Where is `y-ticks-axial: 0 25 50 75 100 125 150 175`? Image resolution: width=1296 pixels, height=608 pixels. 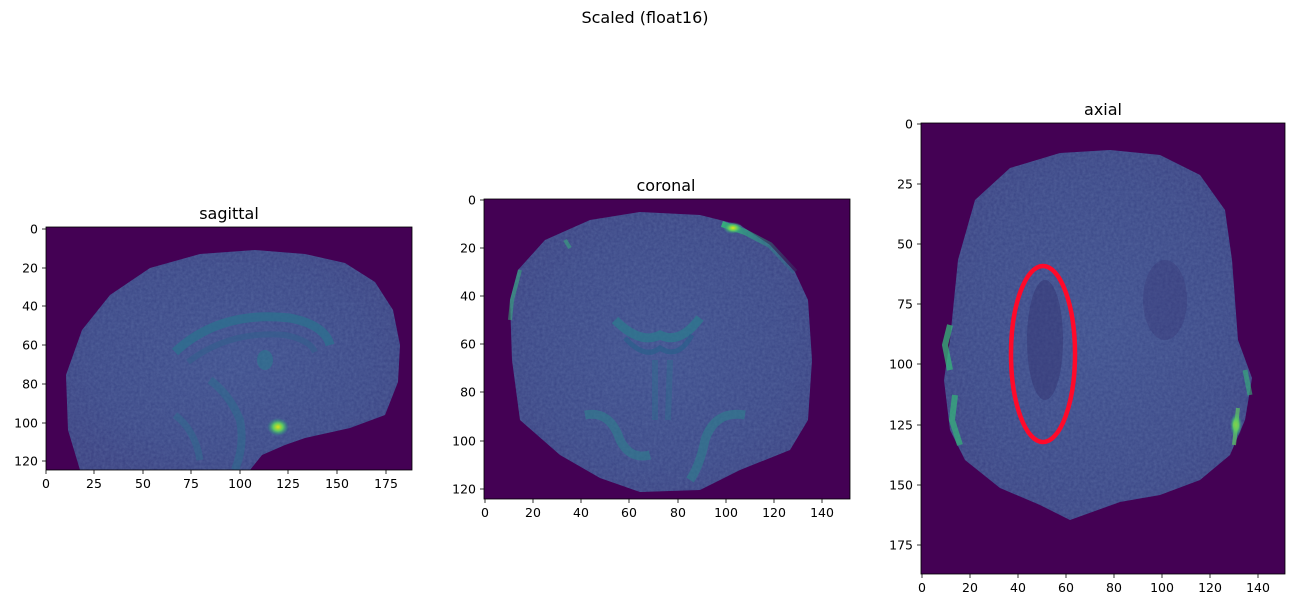
y-ticks-axial: 0 25 50 75 100 125 150 175 is located at coordinates (905, 335).